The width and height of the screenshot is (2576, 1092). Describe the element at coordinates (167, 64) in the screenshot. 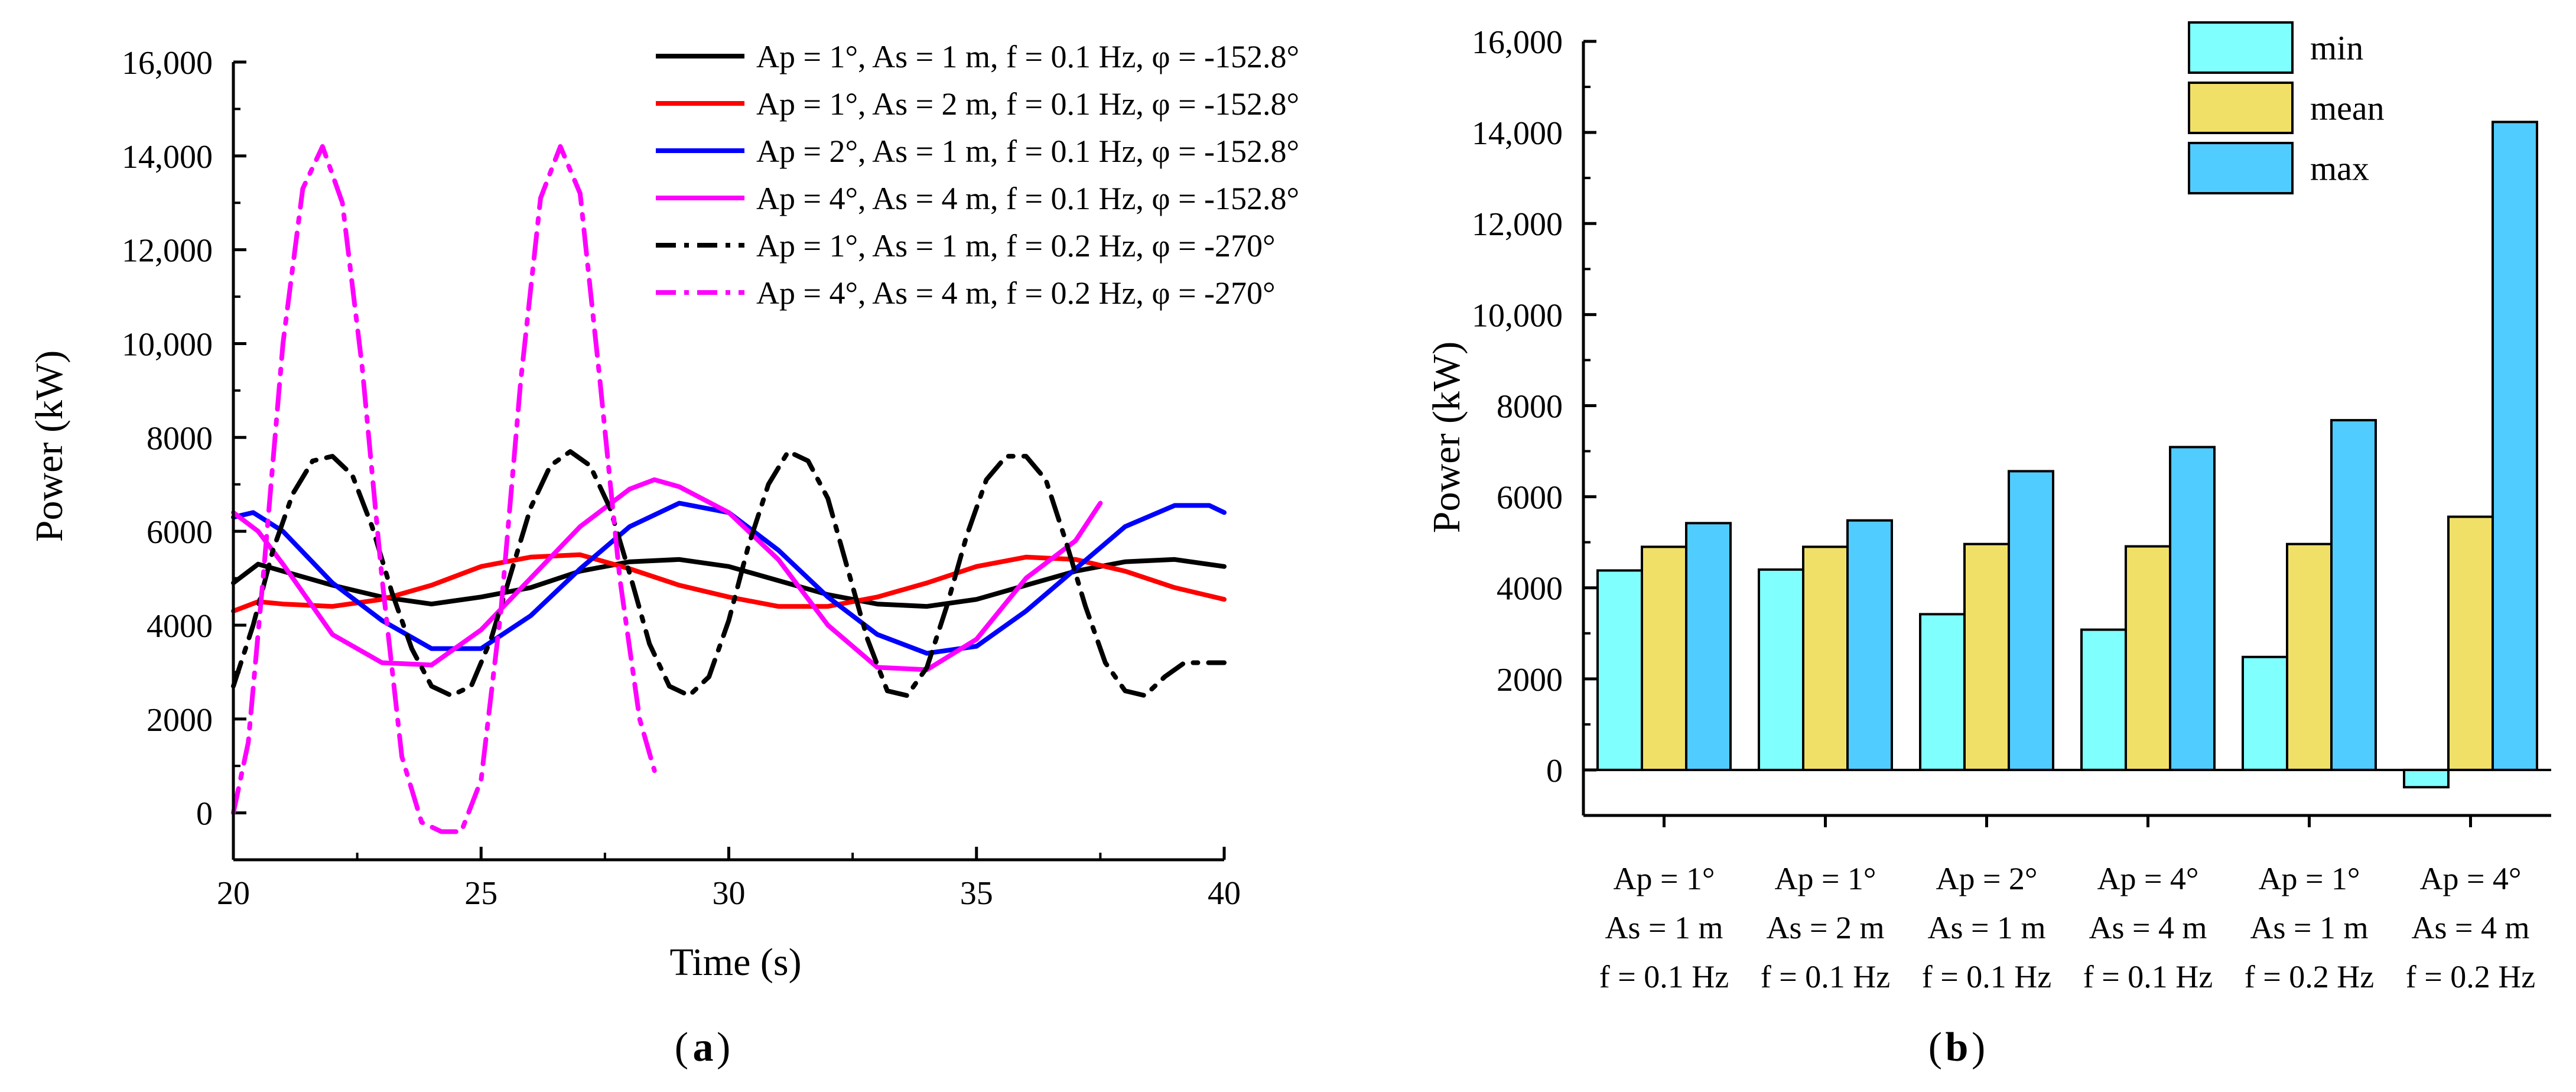

I see `panel-a-ytick-label: 16,000` at that location.